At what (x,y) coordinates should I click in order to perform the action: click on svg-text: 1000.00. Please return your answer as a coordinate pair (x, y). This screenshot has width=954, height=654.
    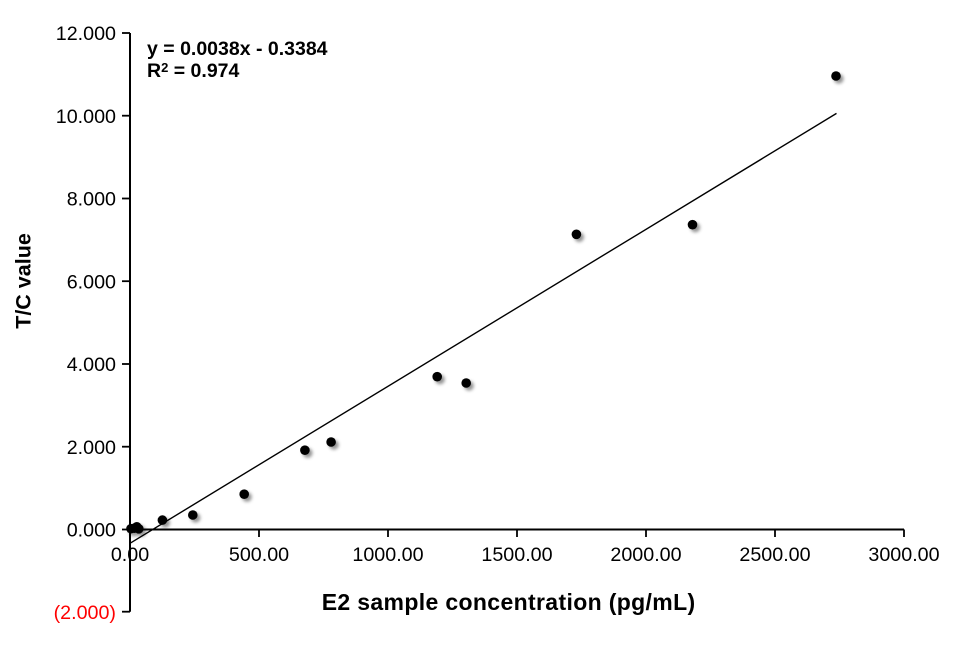
    Looking at the image, I should click on (387, 555).